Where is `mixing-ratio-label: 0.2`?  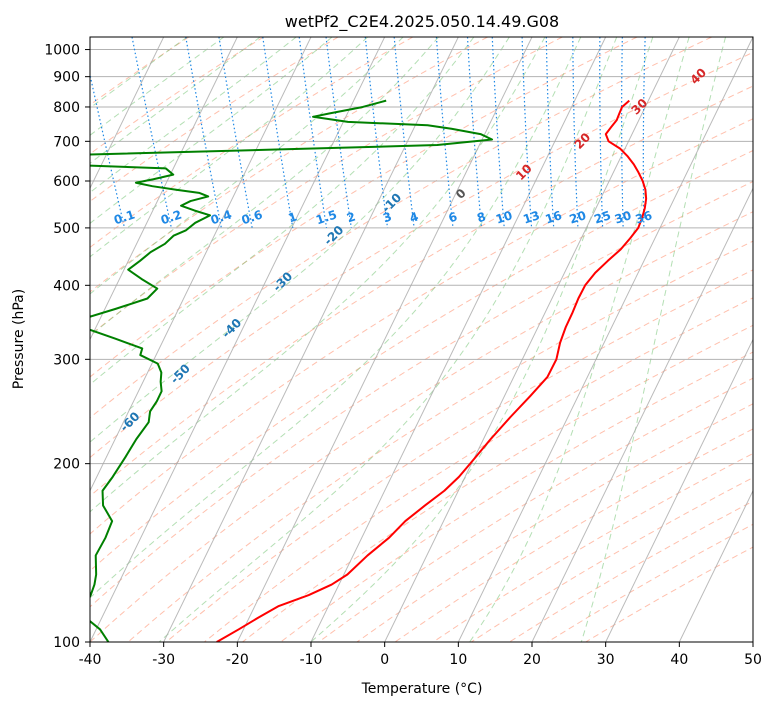 mixing-ratio-label: 0.2 is located at coordinates (171, 217).